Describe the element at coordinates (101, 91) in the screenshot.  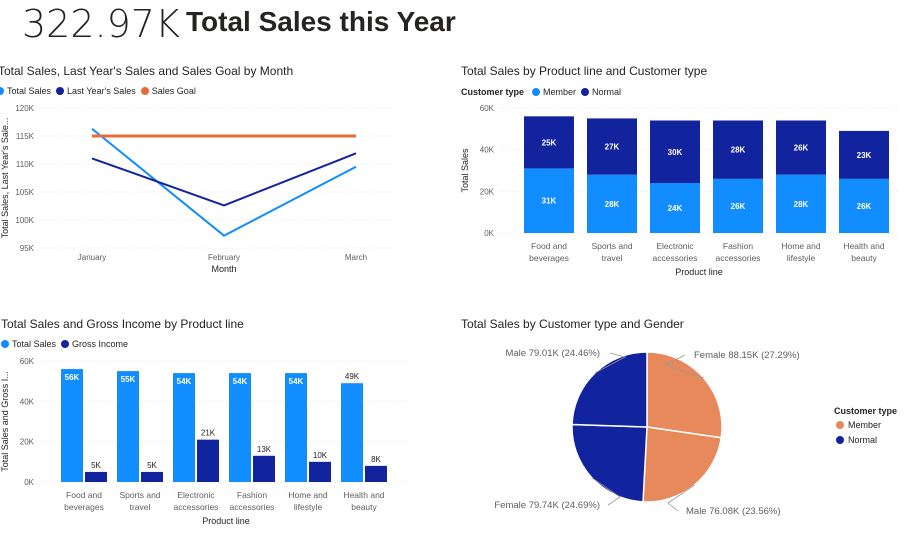
I see `legend-label: Last Year's Sales` at that location.